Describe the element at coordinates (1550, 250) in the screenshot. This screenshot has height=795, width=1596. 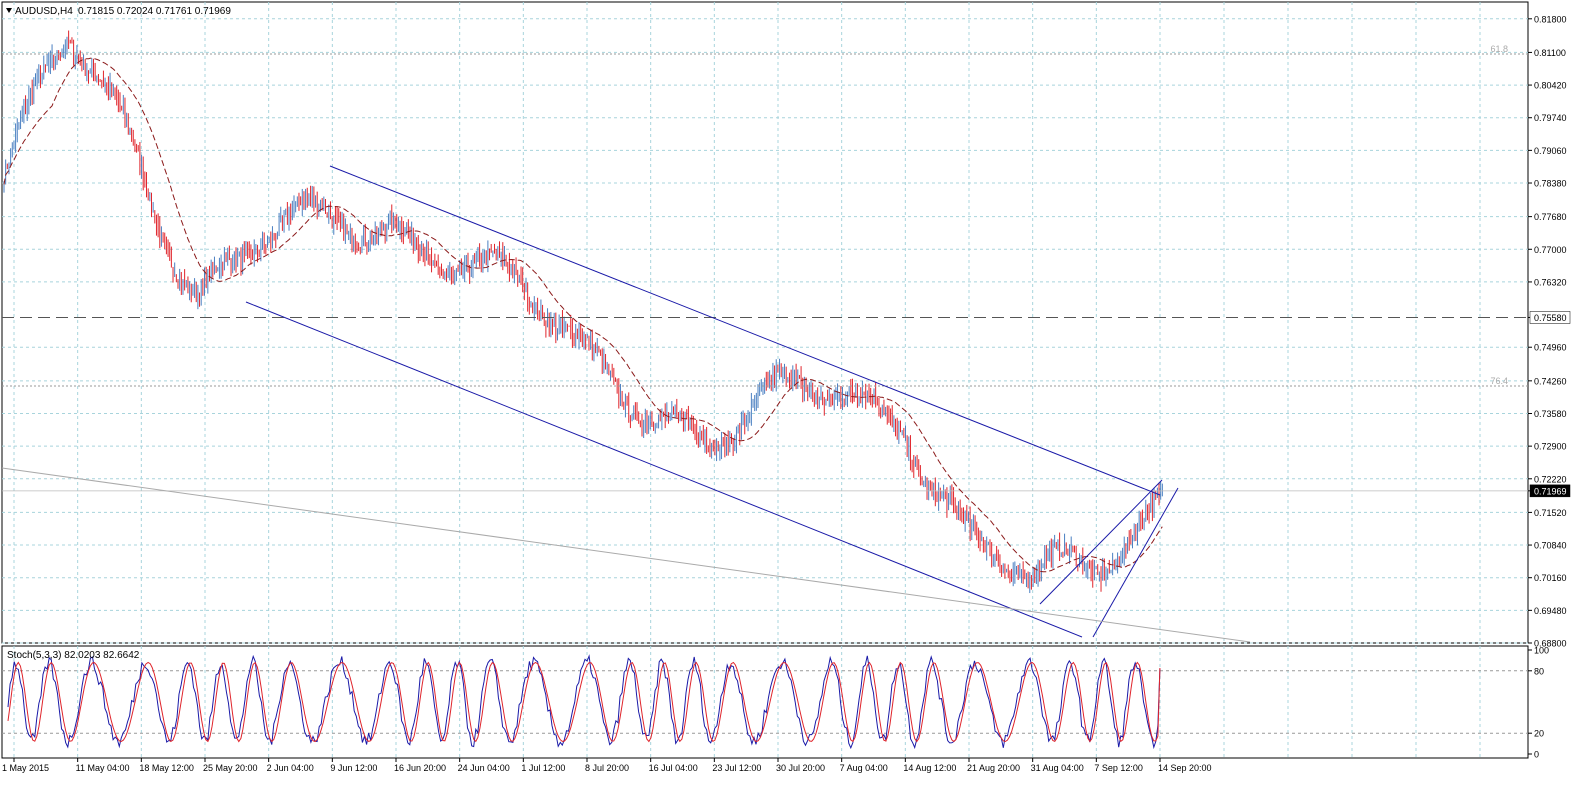
I see `price-tick-label: 0.77000` at that location.